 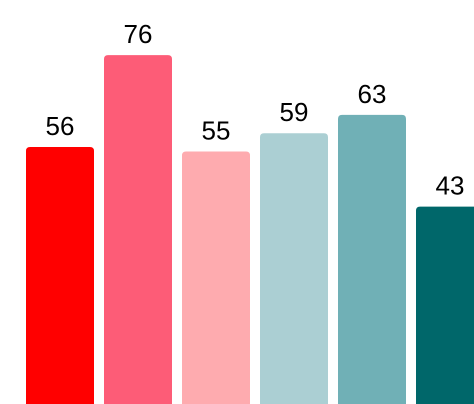 What do you see at coordinates (372, 94) in the screenshot?
I see `data-label-5: 63` at bounding box center [372, 94].